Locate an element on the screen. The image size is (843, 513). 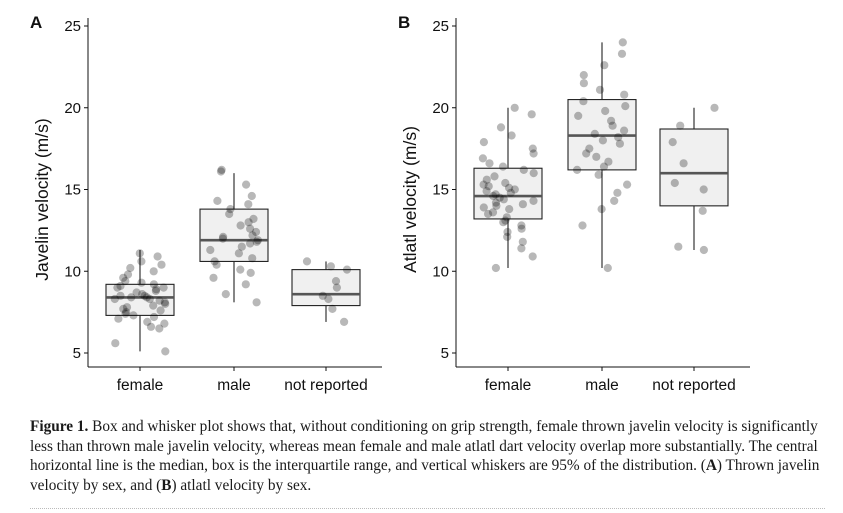
p2-y-tick-label-25: 25 is located at coordinates (440, 26).